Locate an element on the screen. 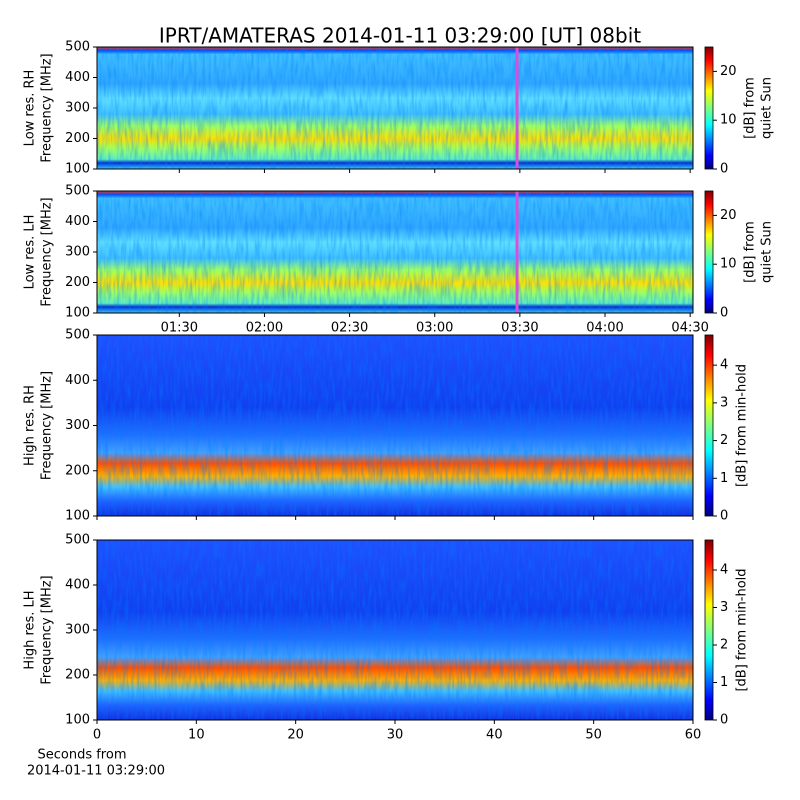 This screenshot has width=800, height=800. y-axis-label: Low res. LH is located at coordinates (30, 252).